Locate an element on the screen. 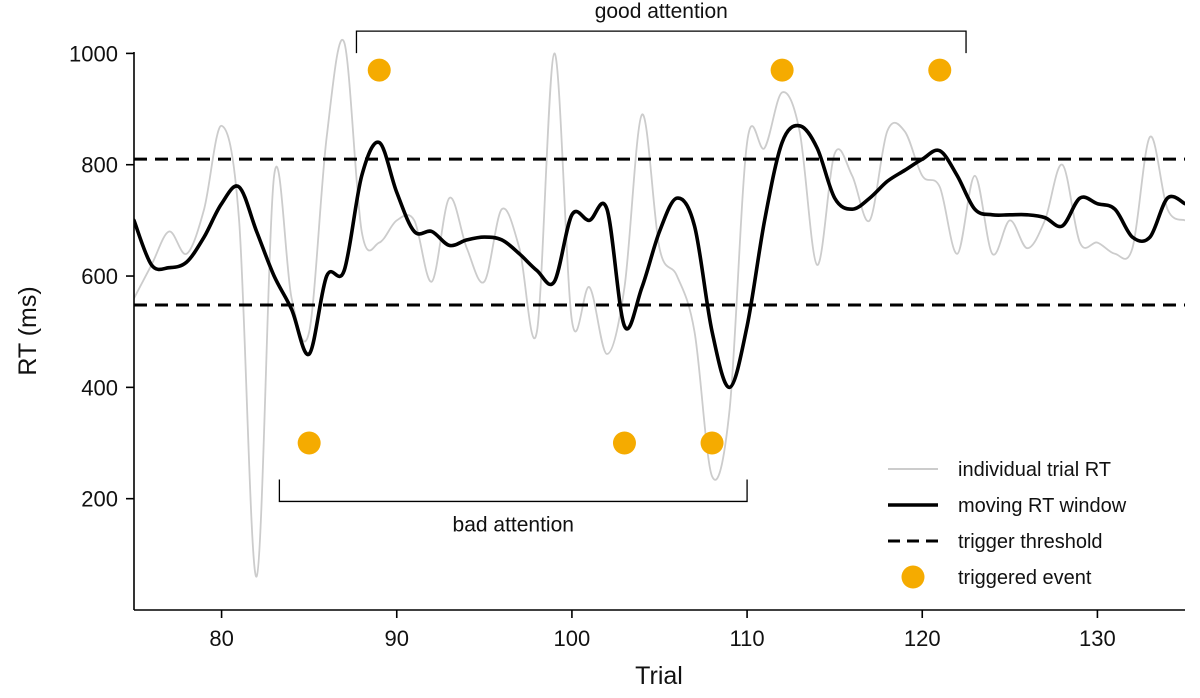 This screenshot has height=698, width=1200. x-tick-label: 90 is located at coordinates (397, 638).